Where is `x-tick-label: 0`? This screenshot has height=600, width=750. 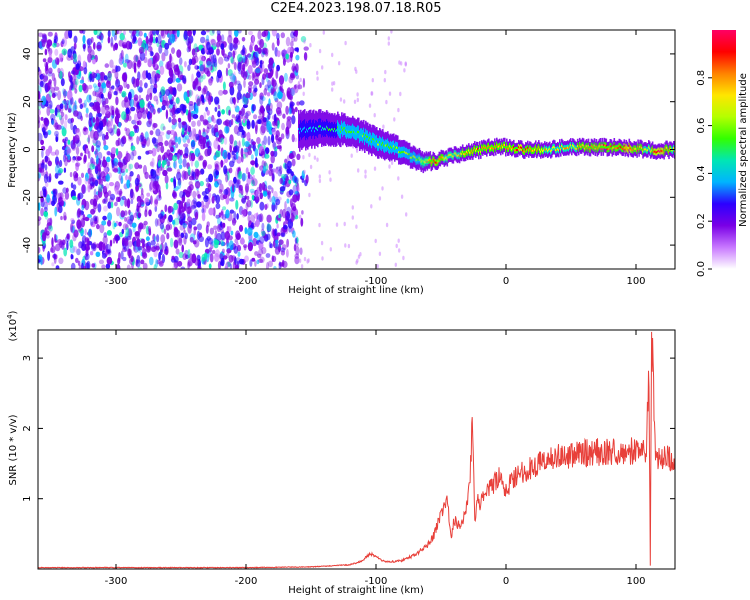 x-tick-label: 0 is located at coordinates (506, 281).